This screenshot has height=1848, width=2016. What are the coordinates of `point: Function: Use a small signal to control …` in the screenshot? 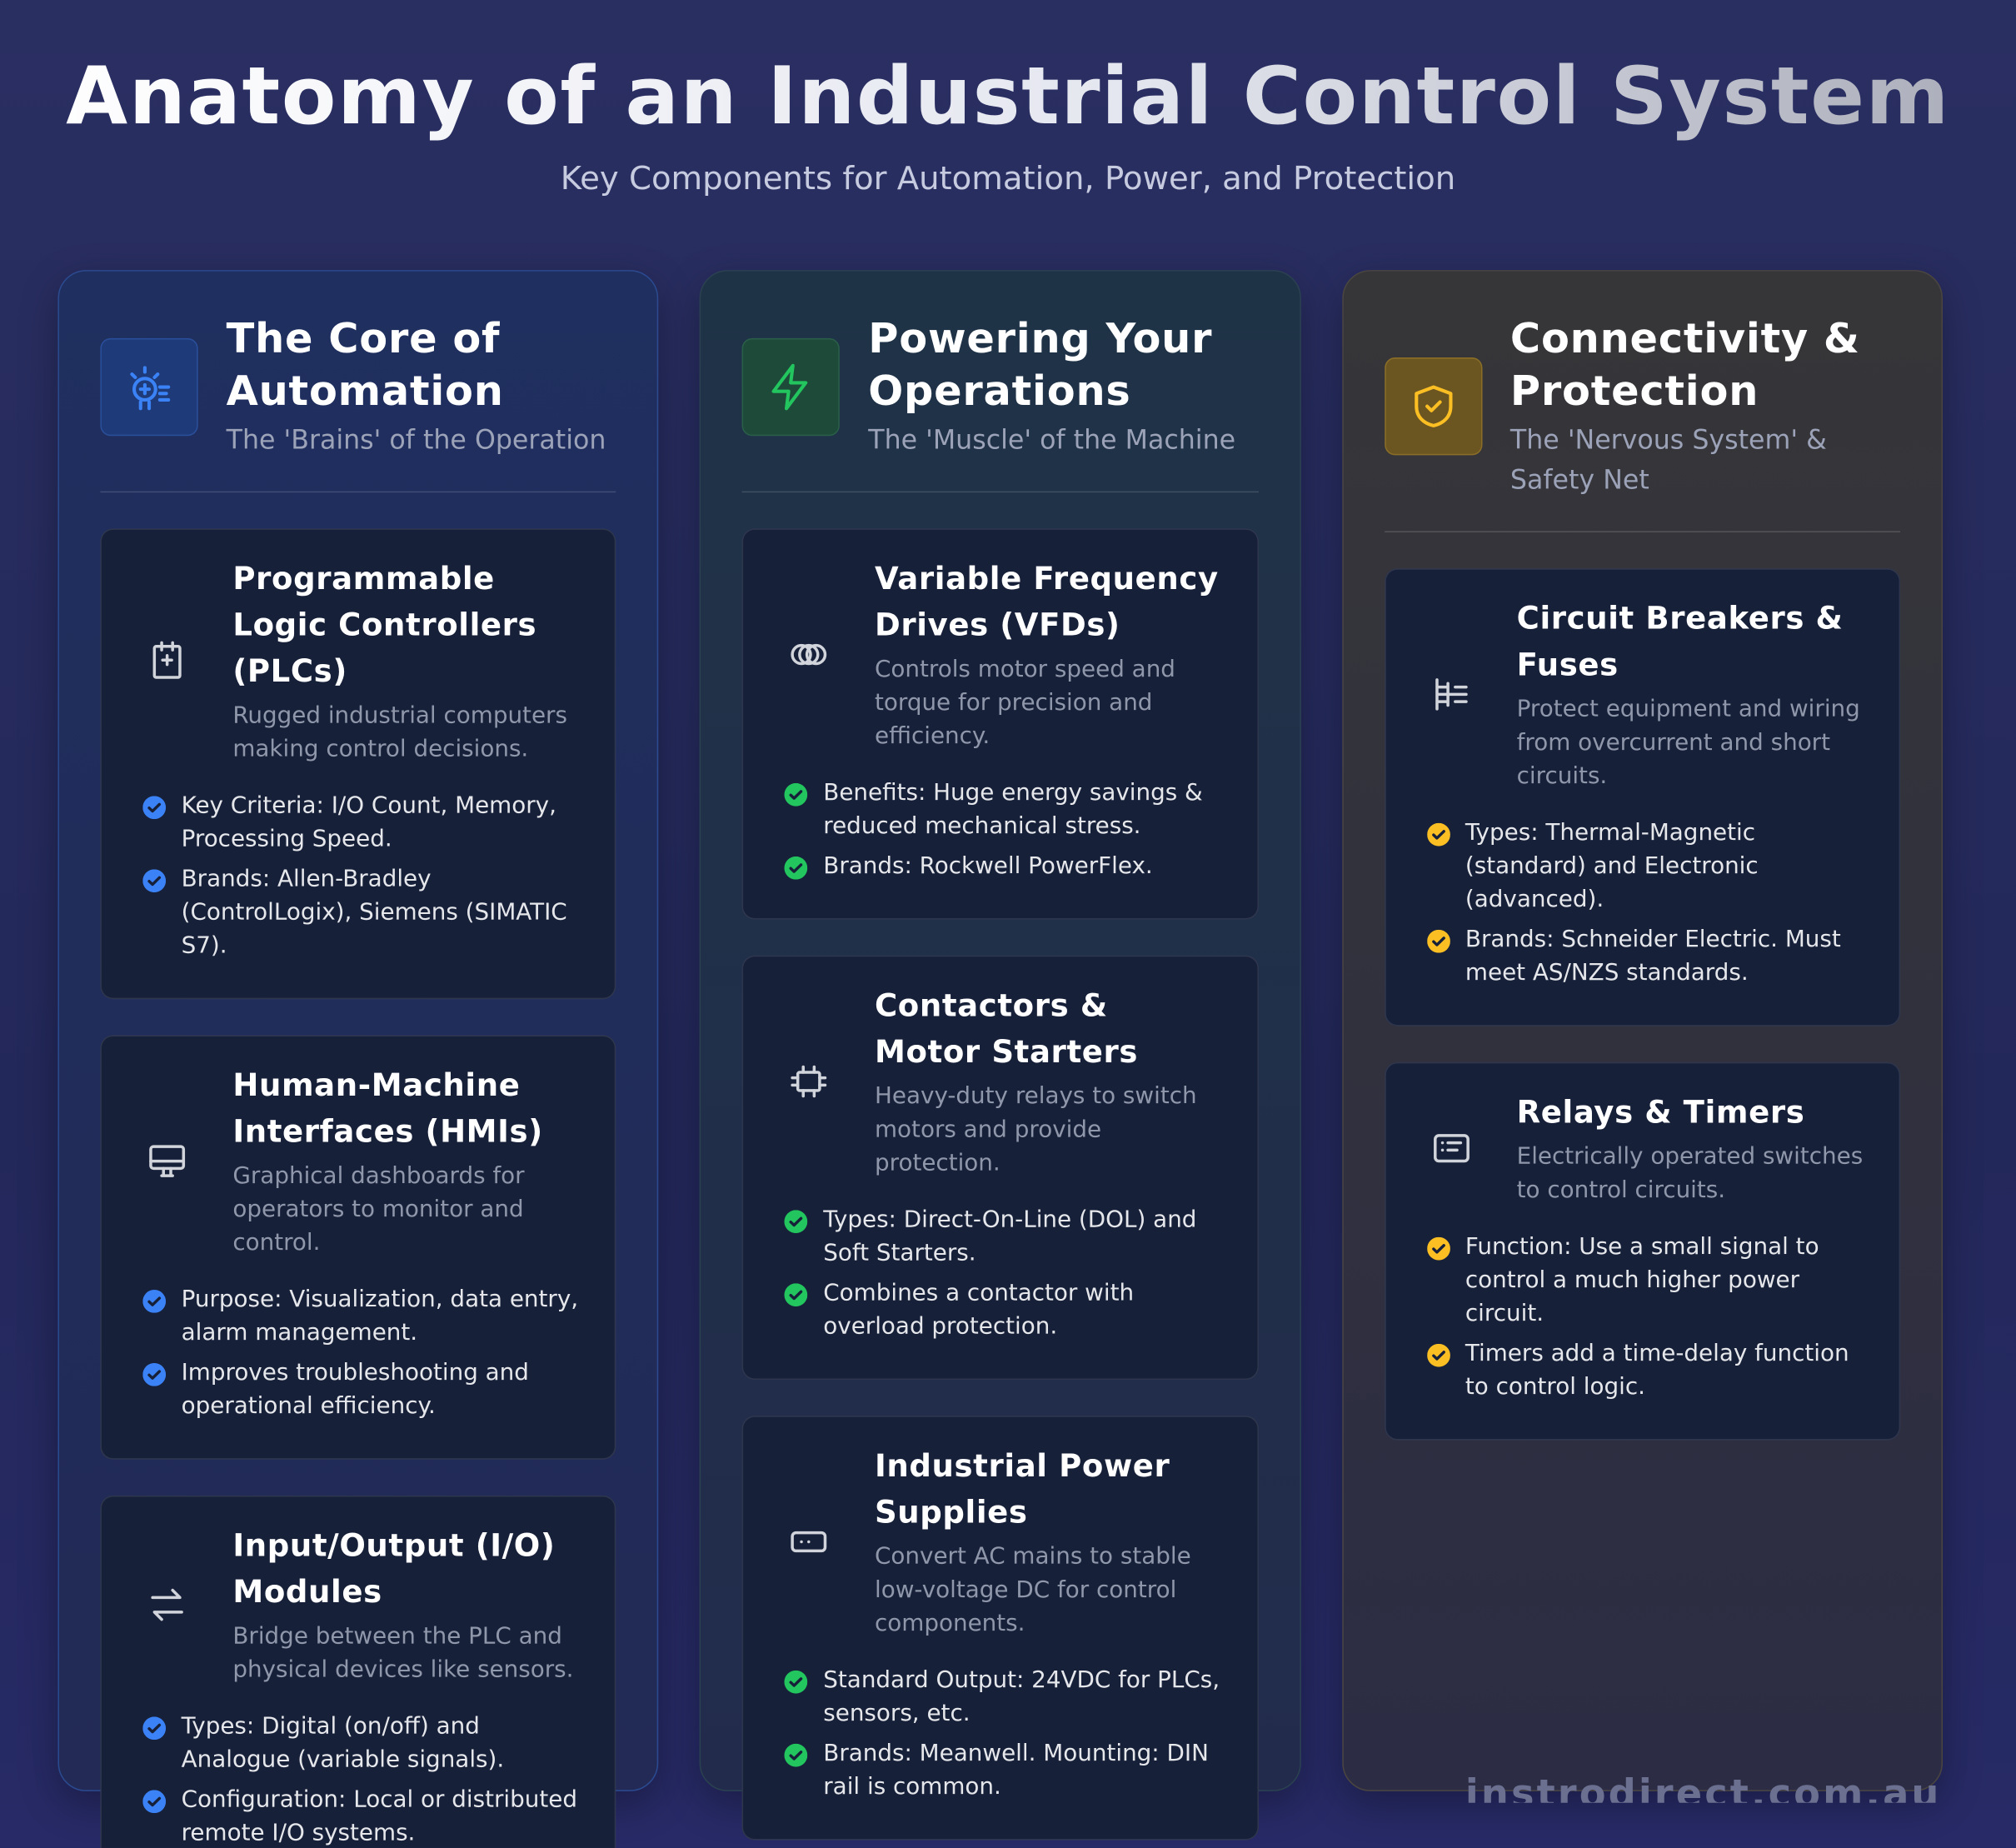 It's located at (1644, 1281).